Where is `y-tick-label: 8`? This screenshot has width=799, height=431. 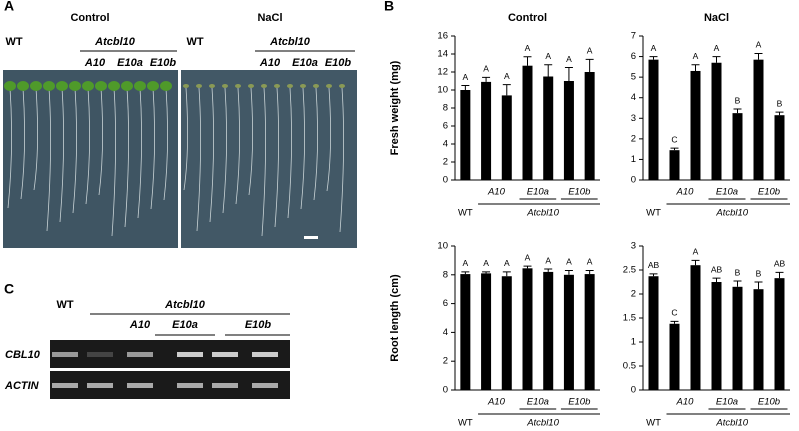
y-tick-label: 8 is located at coordinates (445, 274).